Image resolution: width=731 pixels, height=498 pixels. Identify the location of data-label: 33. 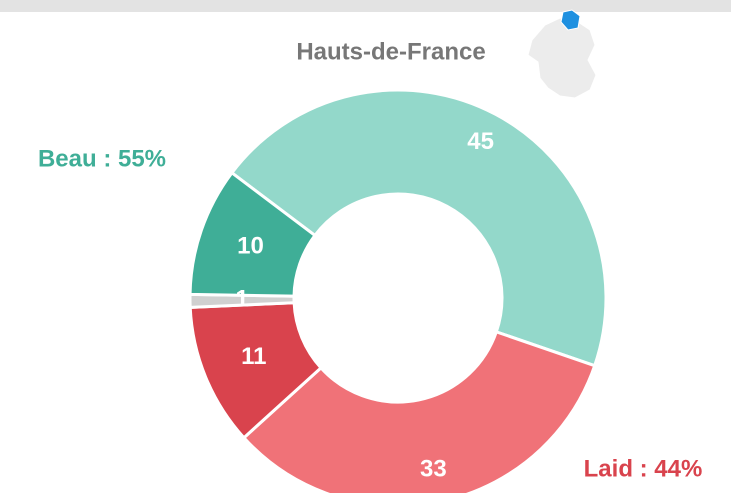
(433, 469).